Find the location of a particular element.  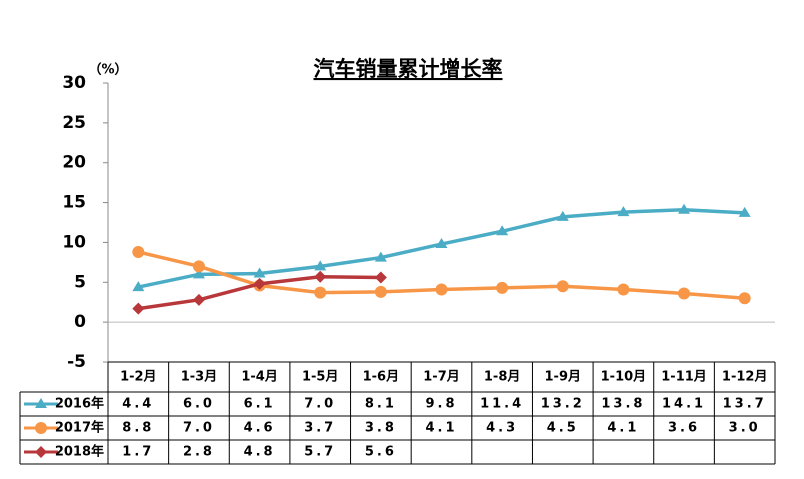

x-tick-label: 1-8月 is located at coordinates (502, 377).